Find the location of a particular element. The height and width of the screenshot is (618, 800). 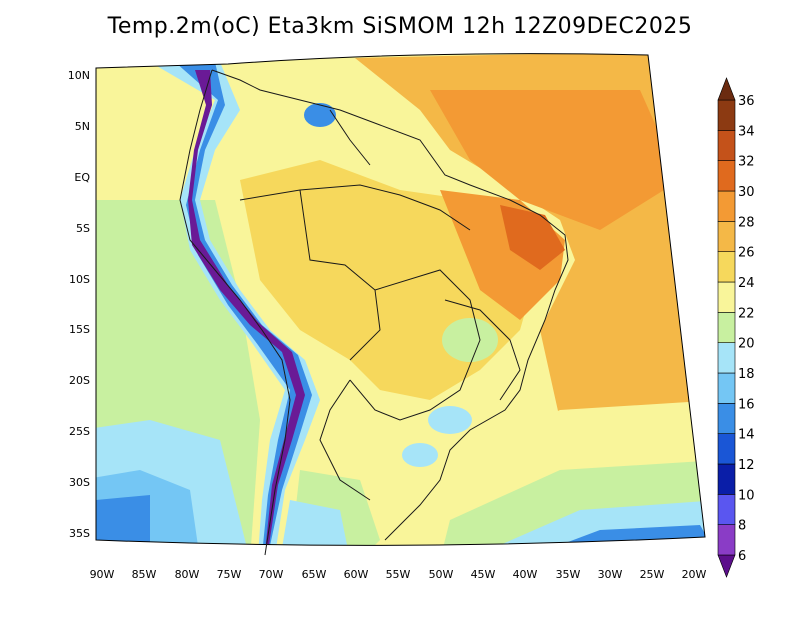

colorbar-label: 12 is located at coordinates (746, 465).